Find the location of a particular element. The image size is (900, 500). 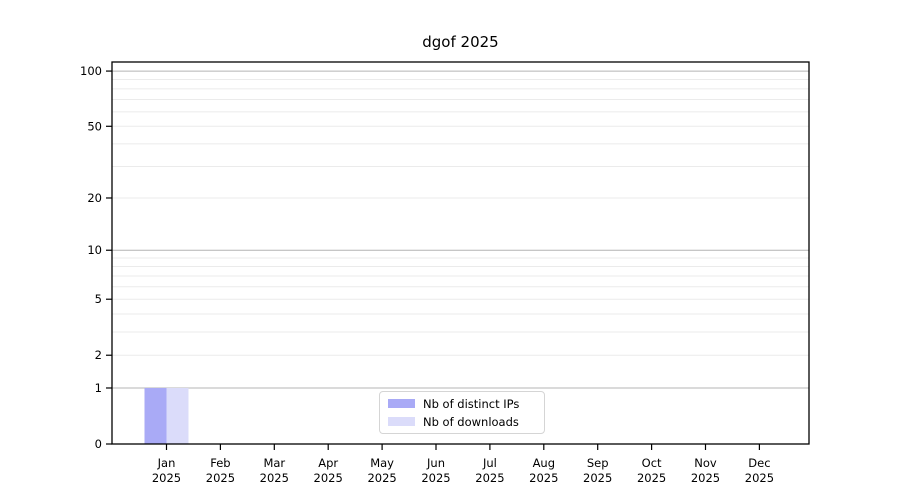

x-tick-label-month: Dec is located at coordinates (759, 463).